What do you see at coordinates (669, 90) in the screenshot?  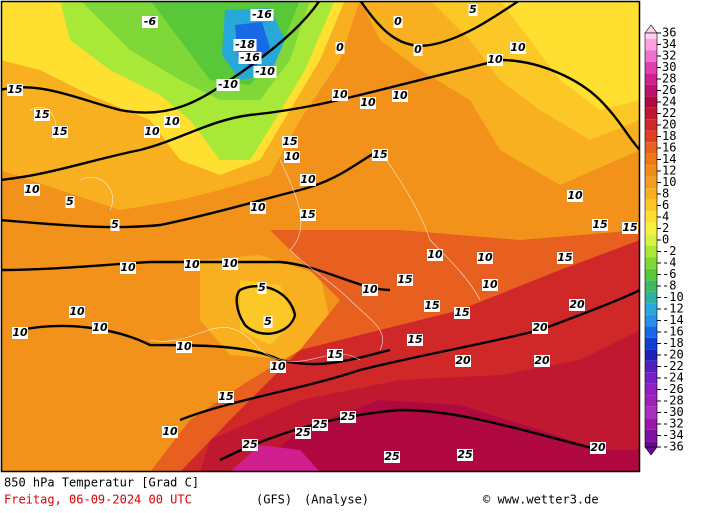 I see `legend-label: 26` at bounding box center [669, 90].